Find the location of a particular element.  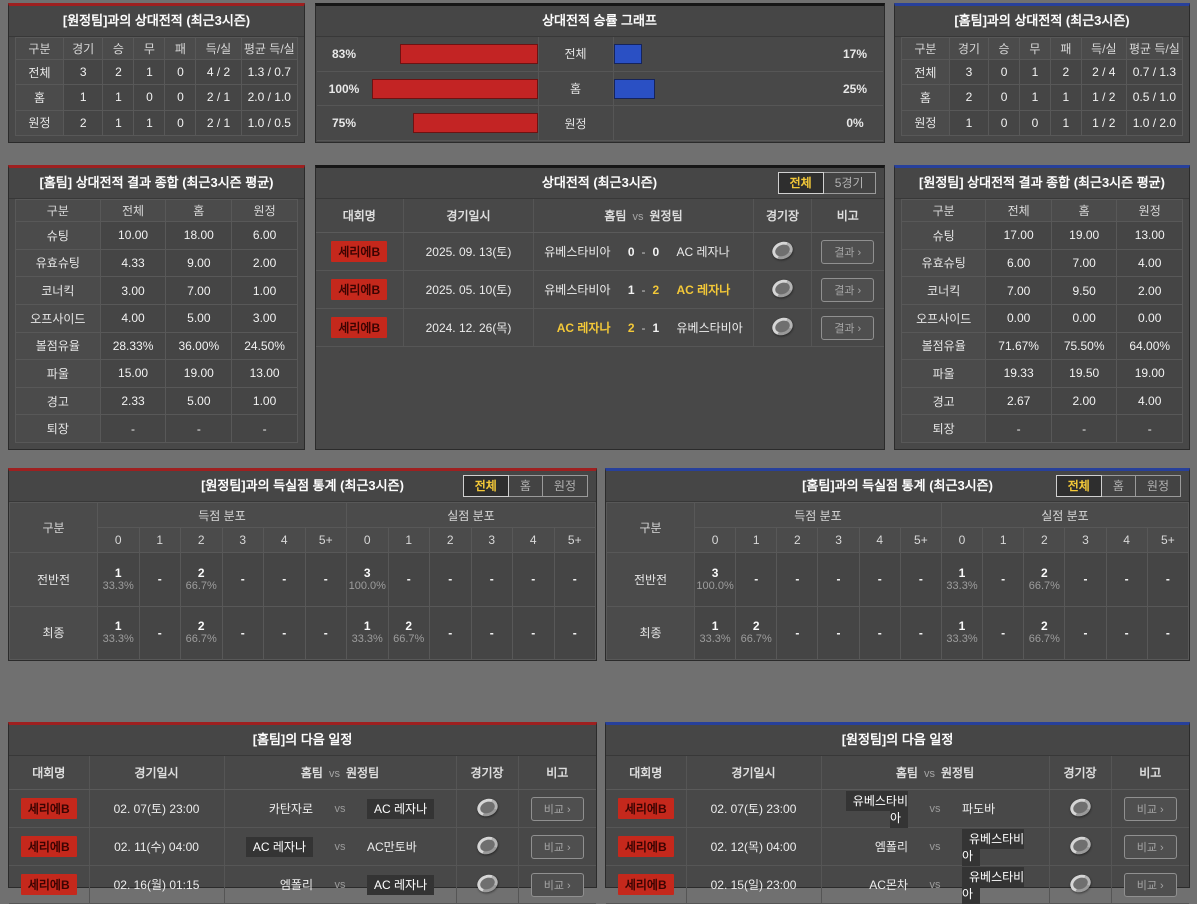

tab-5games: 5경기 is located at coordinates (849, 183).